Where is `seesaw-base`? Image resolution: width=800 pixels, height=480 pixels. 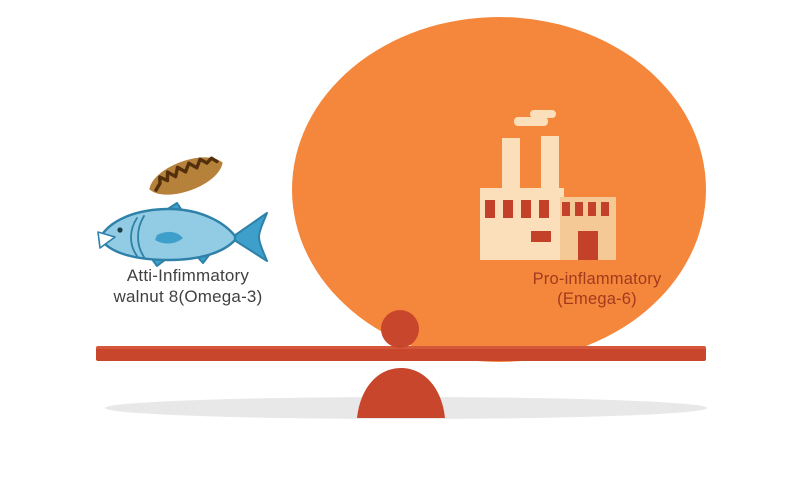 seesaw-base is located at coordinates (401, 393).